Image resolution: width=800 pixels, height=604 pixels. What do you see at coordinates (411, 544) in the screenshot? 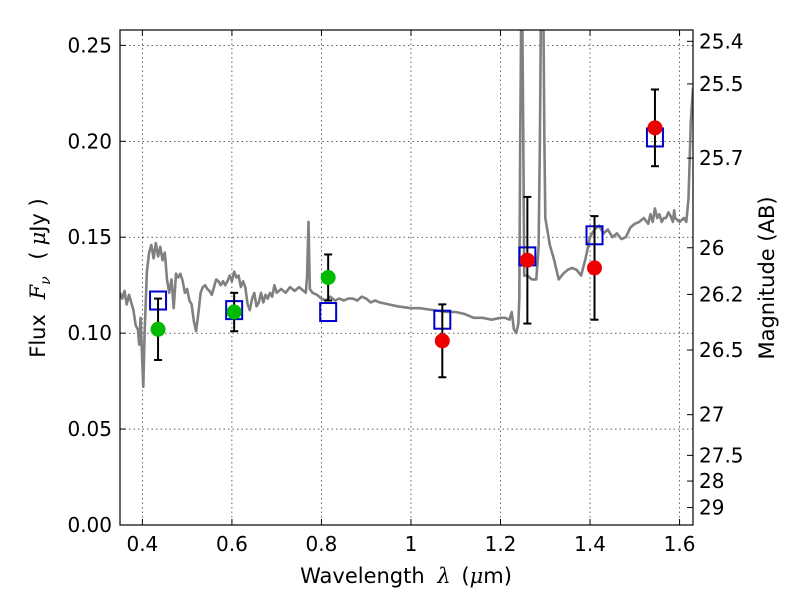
I see `x-tick-label: 1` at bounding box center [411, 544].